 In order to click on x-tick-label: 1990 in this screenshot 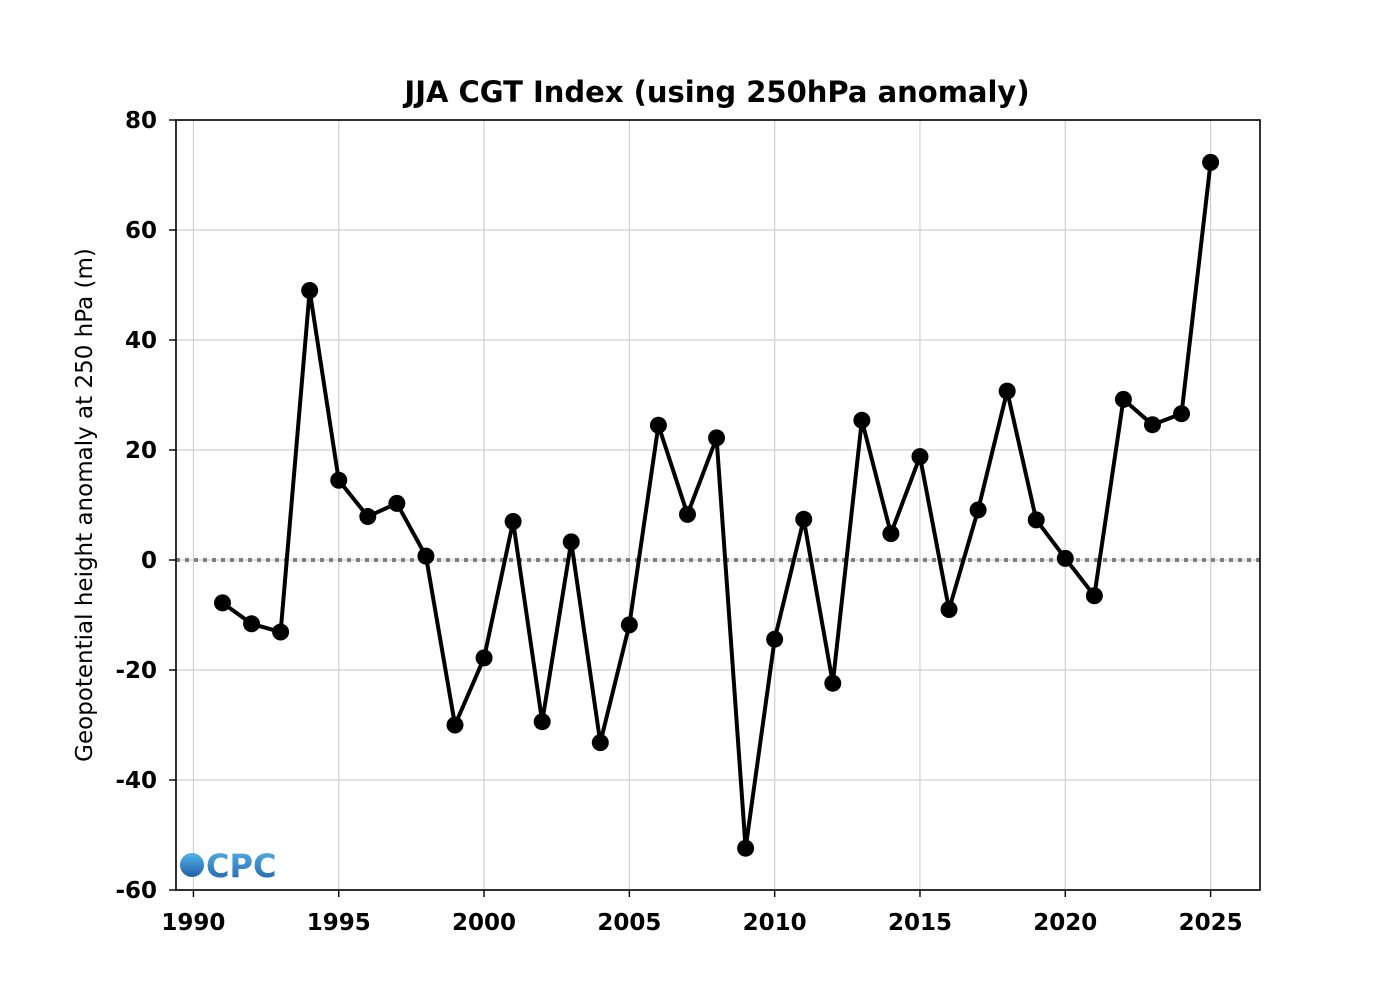, I will do `click(193, 923)`.